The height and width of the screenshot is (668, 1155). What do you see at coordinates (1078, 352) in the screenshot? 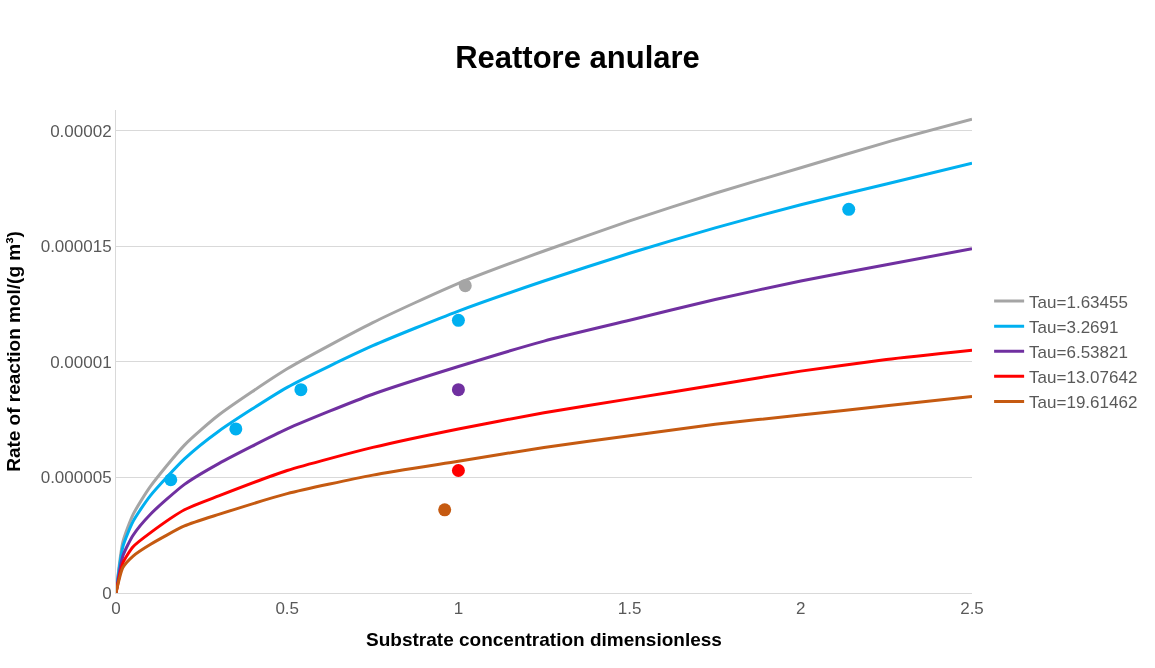
I see `legend-label: Tau=6.53821` at bounding box center [1078, 352].